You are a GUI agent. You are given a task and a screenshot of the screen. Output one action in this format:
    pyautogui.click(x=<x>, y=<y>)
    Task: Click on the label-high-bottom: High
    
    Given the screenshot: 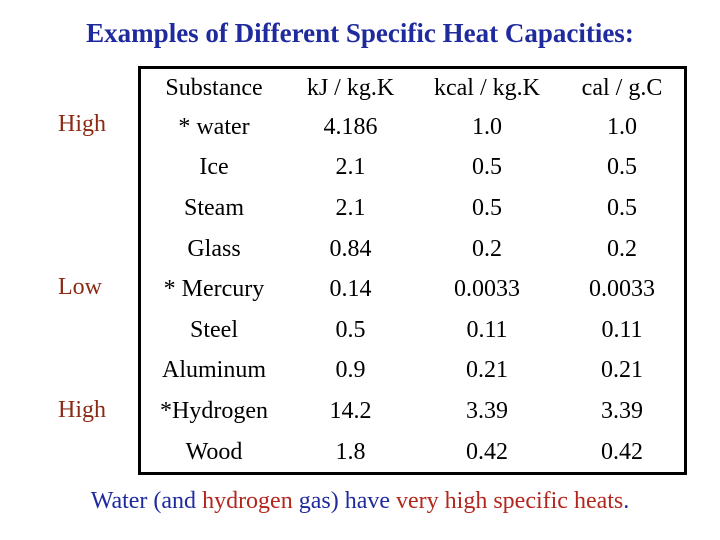 What is the action you would take?
    pyautogui.click(x=82, y=410)
    